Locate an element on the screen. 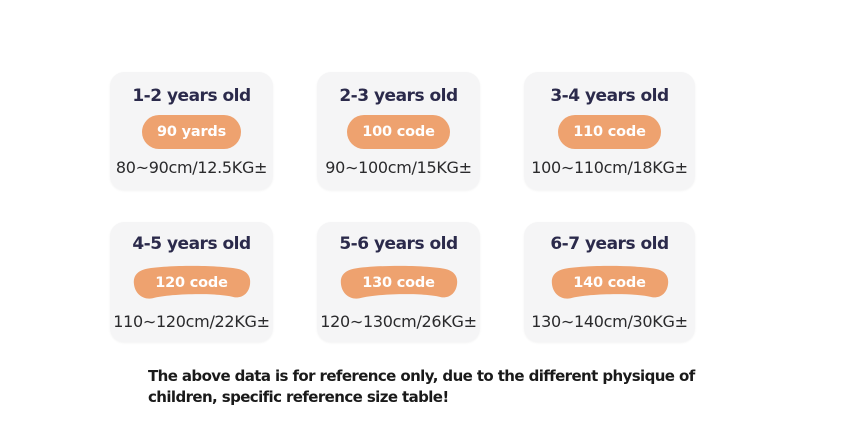  disclaimer-line-2: children, specific reference size table! is located at coordinates (298, 397).